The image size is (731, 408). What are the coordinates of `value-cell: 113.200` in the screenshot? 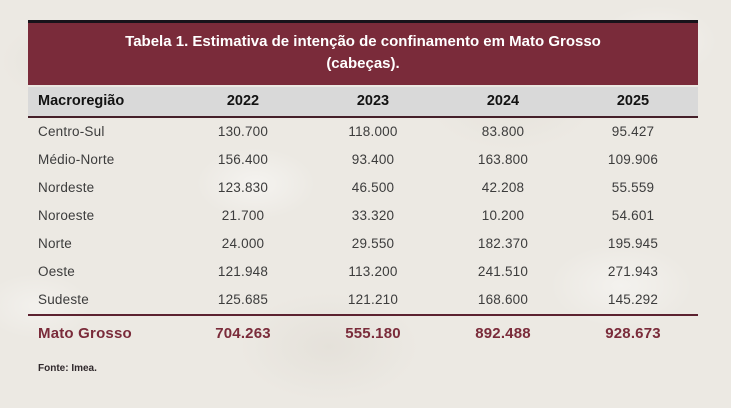 It's located at (373, 271).